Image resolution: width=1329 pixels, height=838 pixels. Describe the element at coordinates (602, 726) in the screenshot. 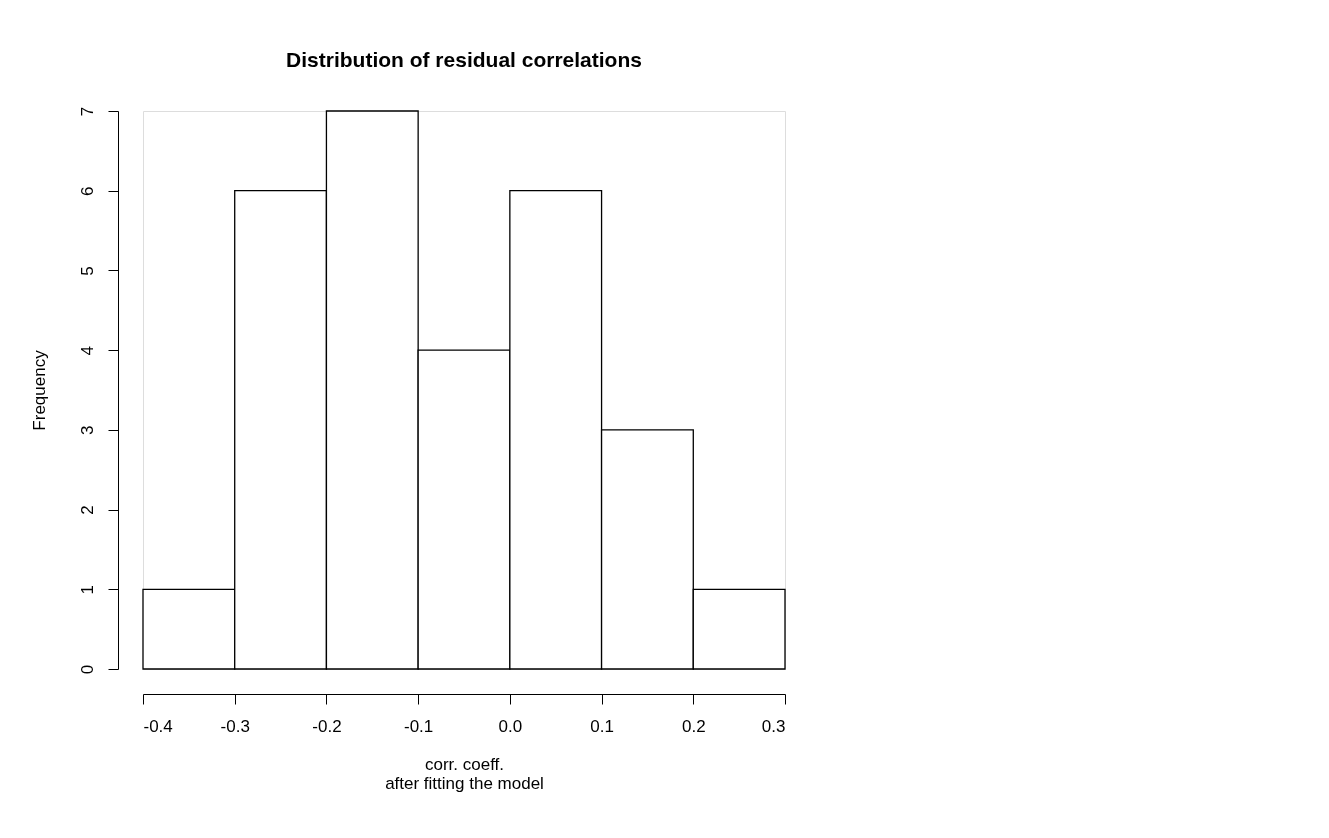

I see `x-tick-label: 0.1` at that location.